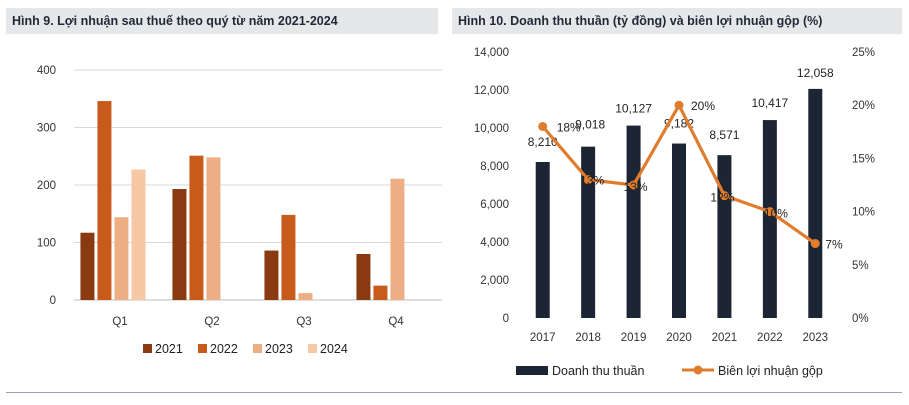 This screenshot has height=405, width=909. I want to click on x-tick-label: 2017, so click(543, 338).